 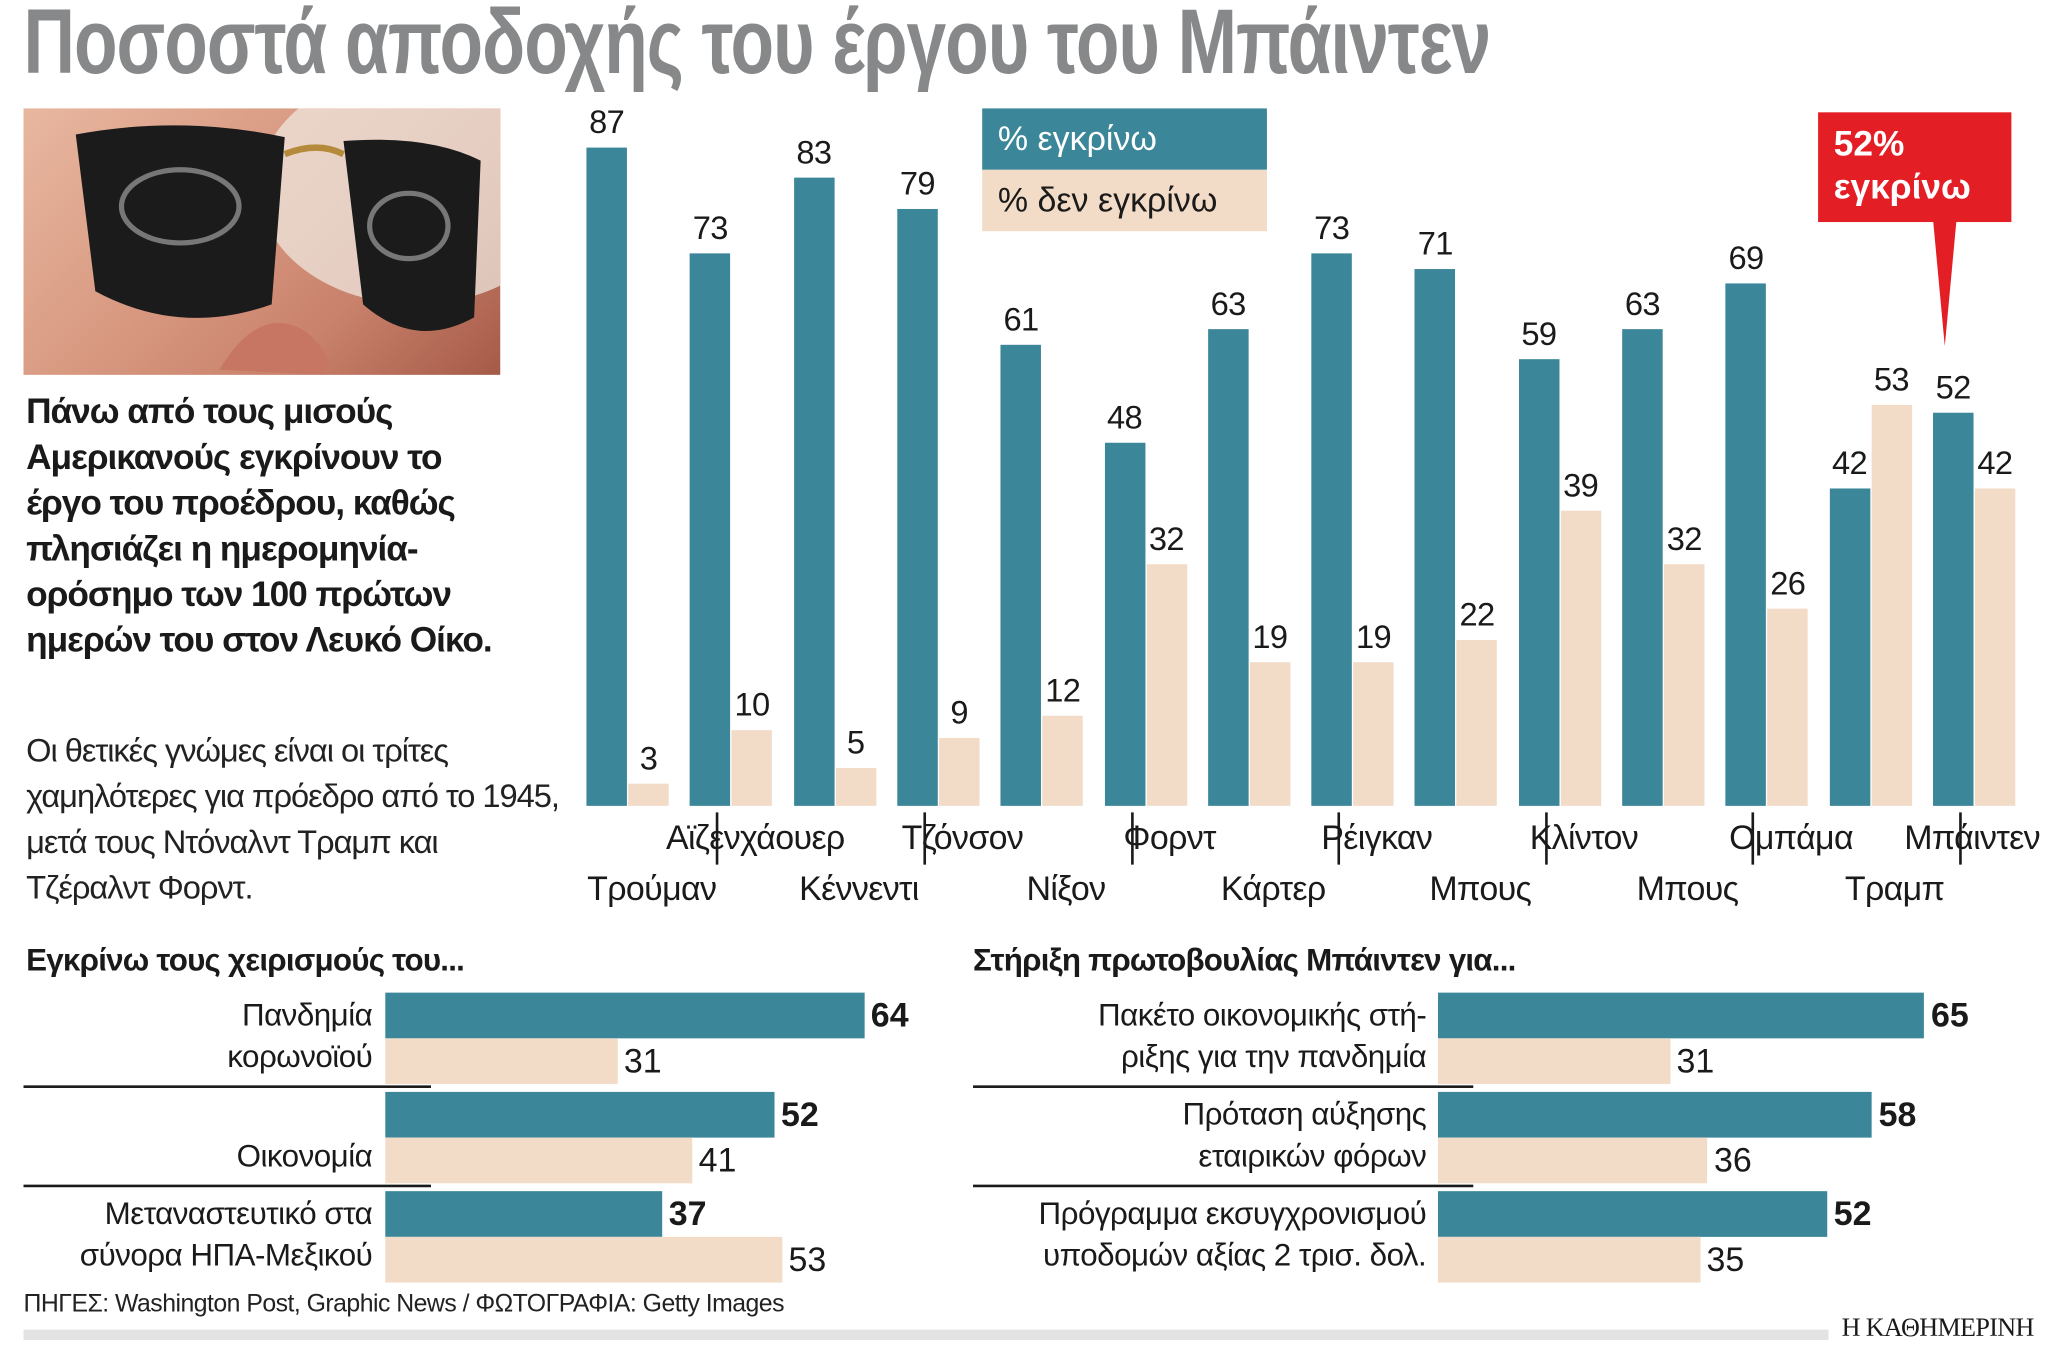 What do you see at coordinates (1725, 1259) in the screenshot?
I see `hbar-value: 35` at bounding box center [1725, 1259].